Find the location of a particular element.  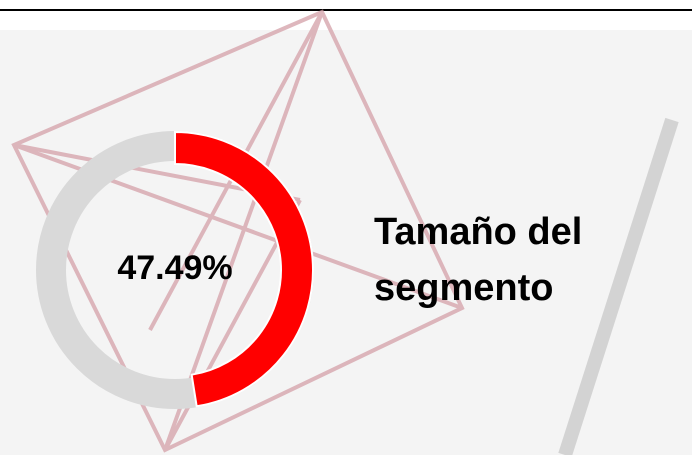

chart-title: Tamaño del segmento is located at coordinates (478, 260).